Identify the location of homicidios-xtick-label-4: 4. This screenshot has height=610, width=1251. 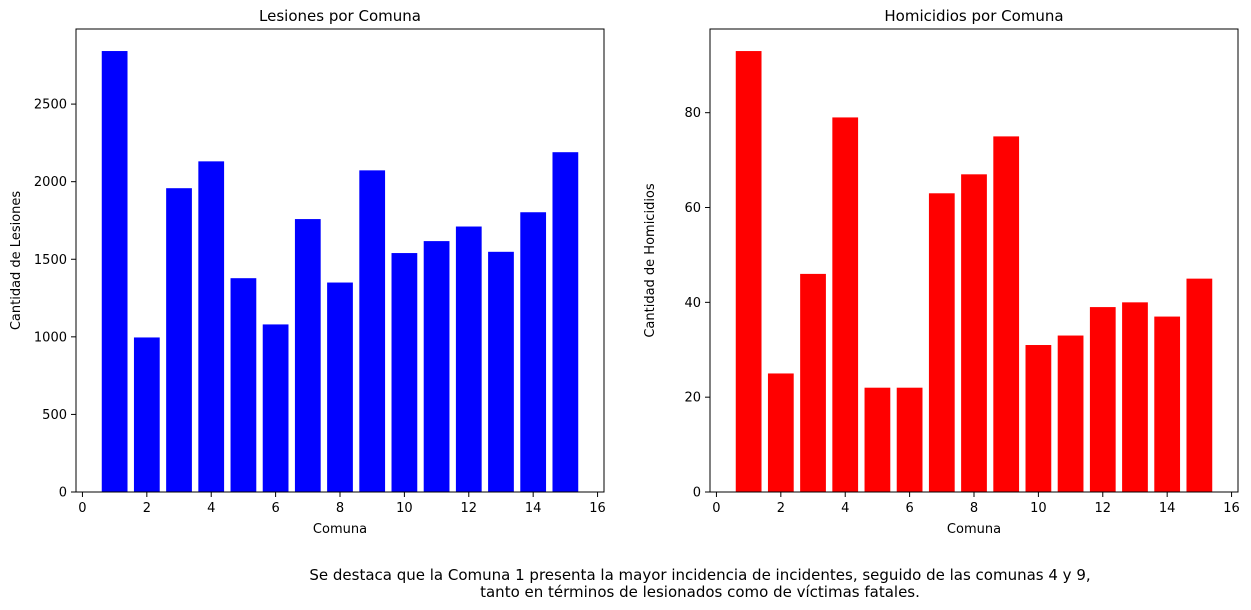
(845, 508).